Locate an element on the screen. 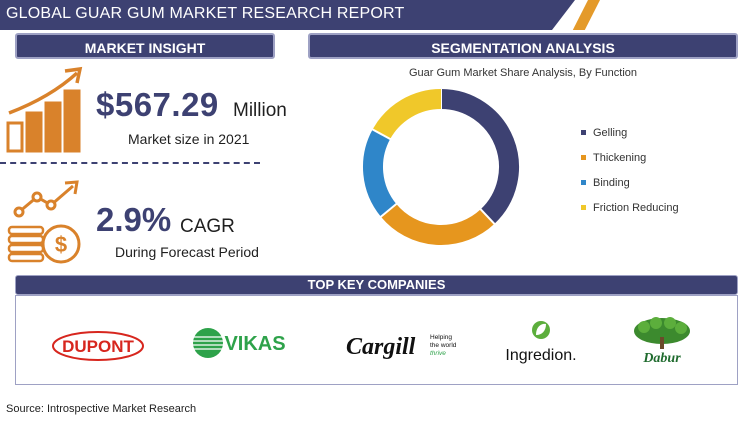 The height and width of the screenshot is (422, 750). donut-slice-thickening is located at coordinates (437, 224).